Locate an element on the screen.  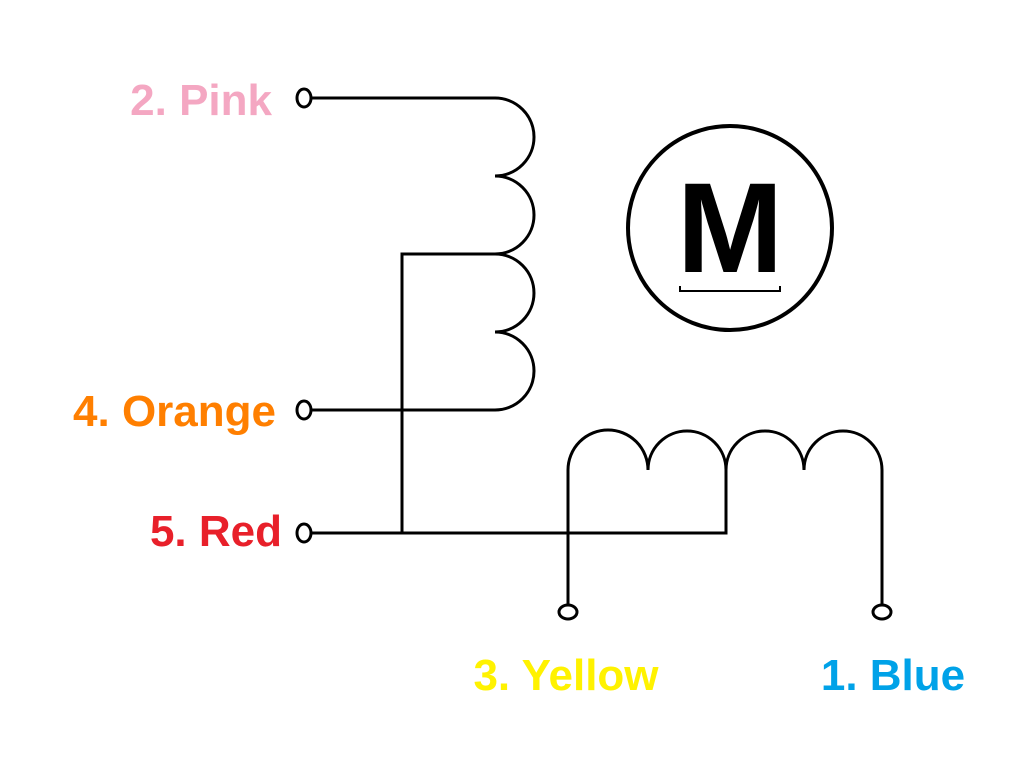
red-lead-wire is located at coordinates (520, 502).